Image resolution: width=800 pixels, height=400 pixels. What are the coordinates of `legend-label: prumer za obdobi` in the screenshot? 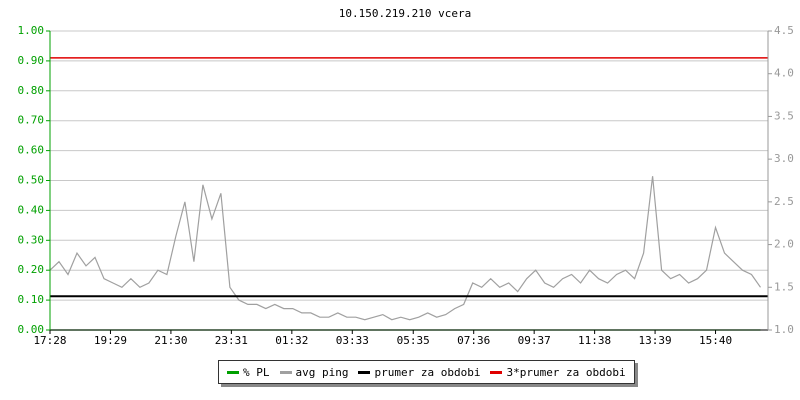 It's located at (427, 372).